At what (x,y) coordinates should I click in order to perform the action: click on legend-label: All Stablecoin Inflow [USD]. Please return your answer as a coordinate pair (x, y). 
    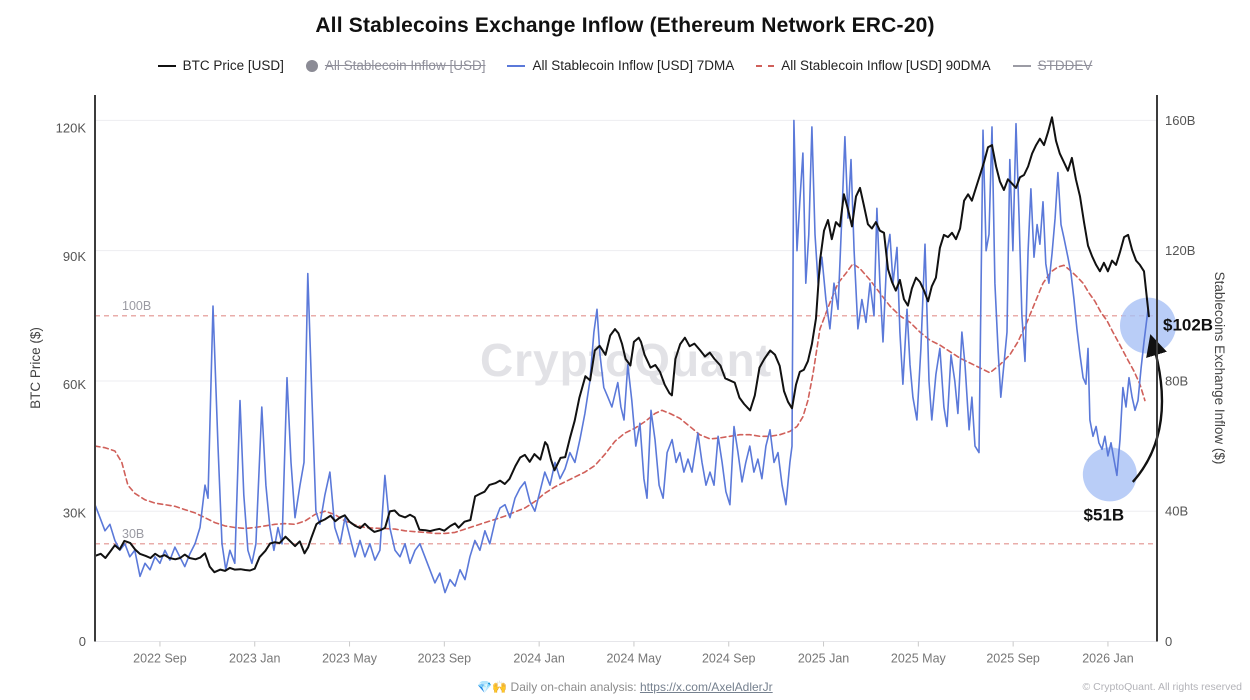
    Looking at the image, I should click on (405, 65).